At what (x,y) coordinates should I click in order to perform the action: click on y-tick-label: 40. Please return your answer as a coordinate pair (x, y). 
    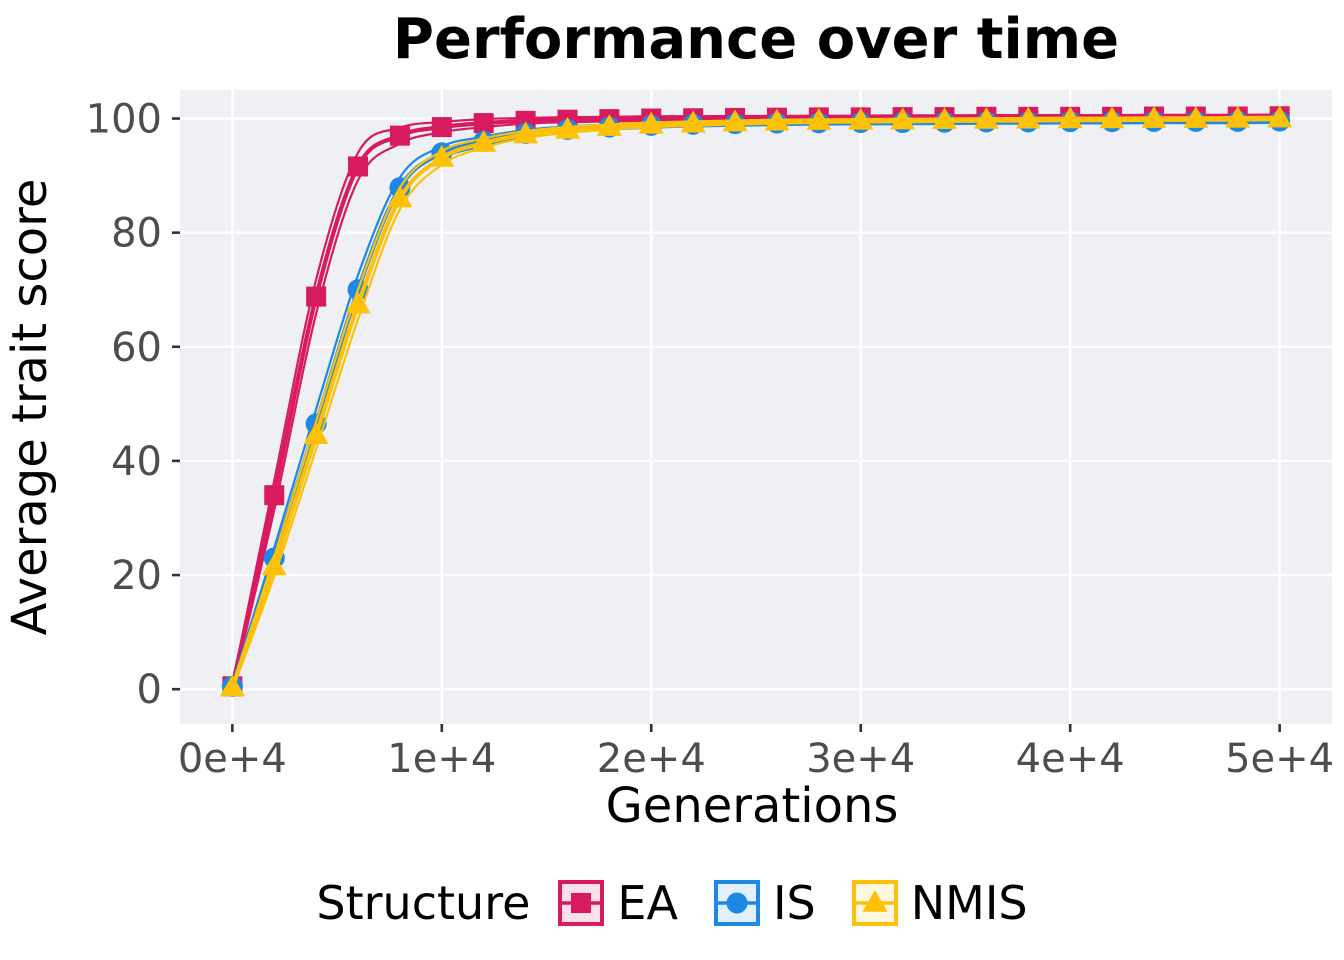
    Looking at the image, I should click on (136, 462).